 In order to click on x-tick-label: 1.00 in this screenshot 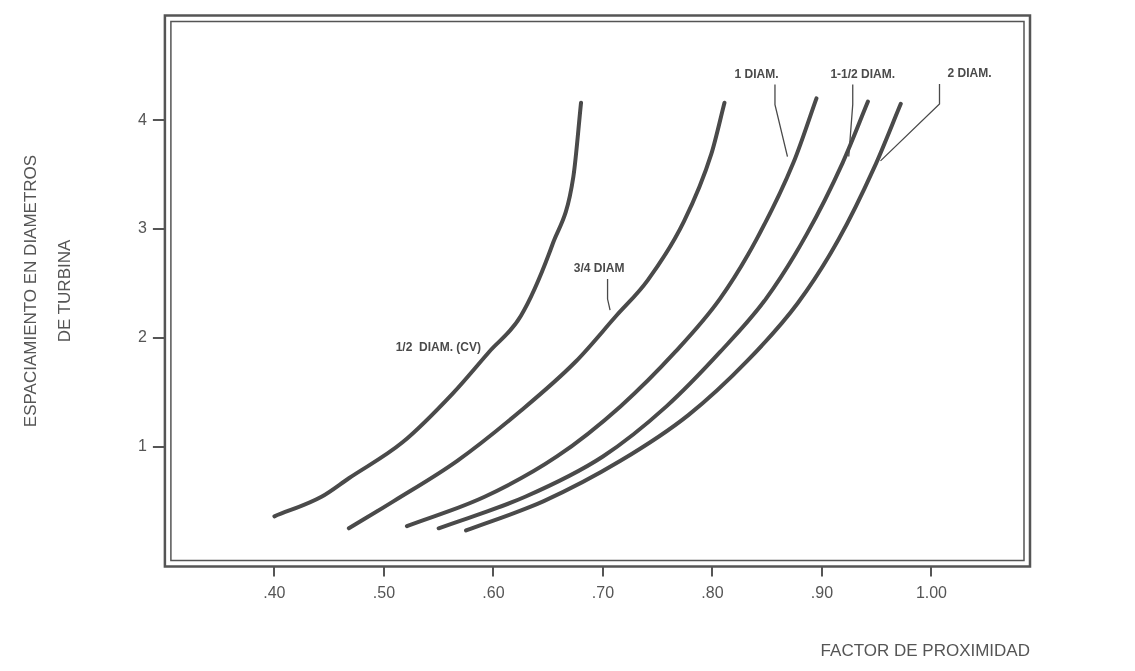, I will do `click(931, 593)`.